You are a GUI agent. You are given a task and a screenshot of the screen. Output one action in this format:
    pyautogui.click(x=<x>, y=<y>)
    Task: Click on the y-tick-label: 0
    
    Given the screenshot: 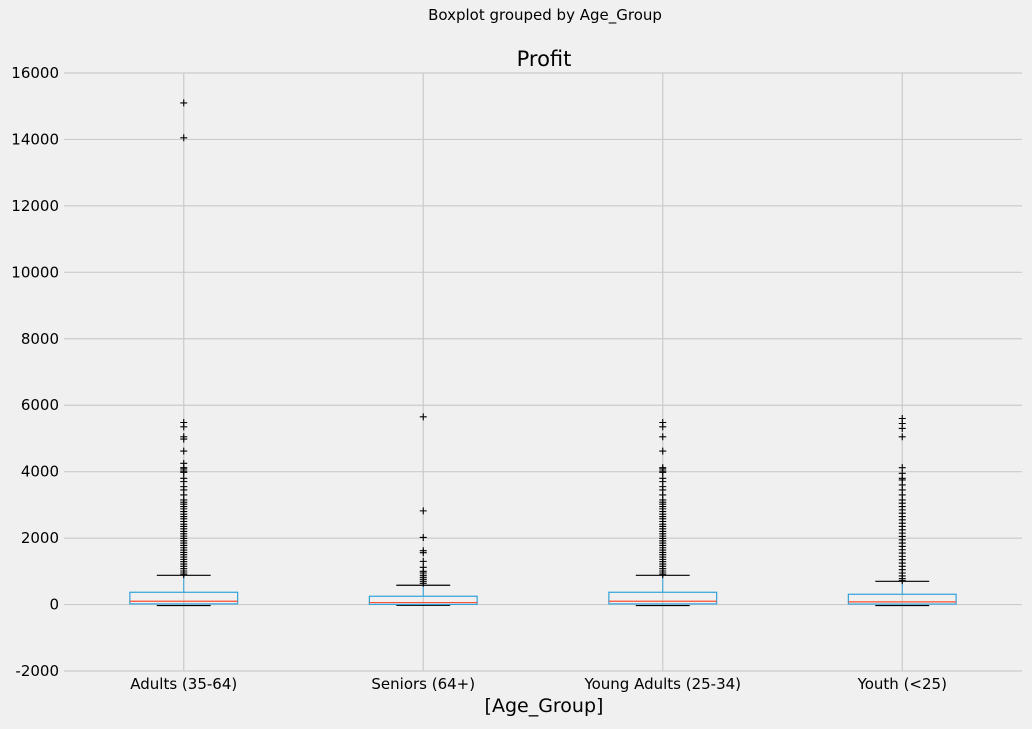 What is the action you would take?
    pyautogui.click(x=54, y=605)
    